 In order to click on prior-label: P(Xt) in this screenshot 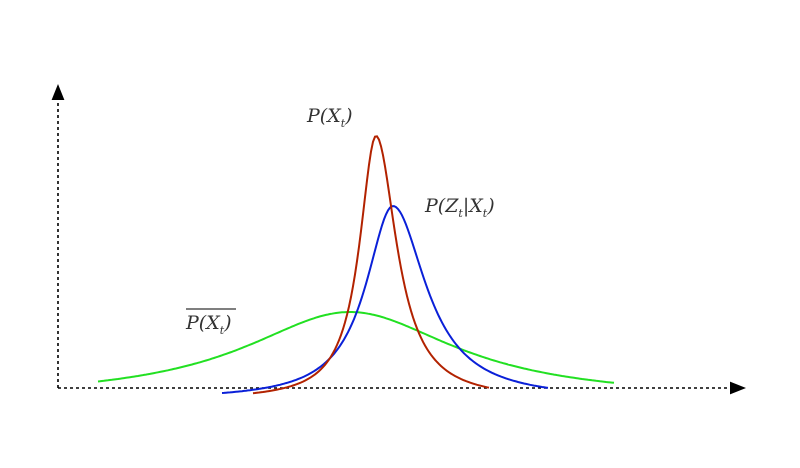, I will do `click(329, 117)`.